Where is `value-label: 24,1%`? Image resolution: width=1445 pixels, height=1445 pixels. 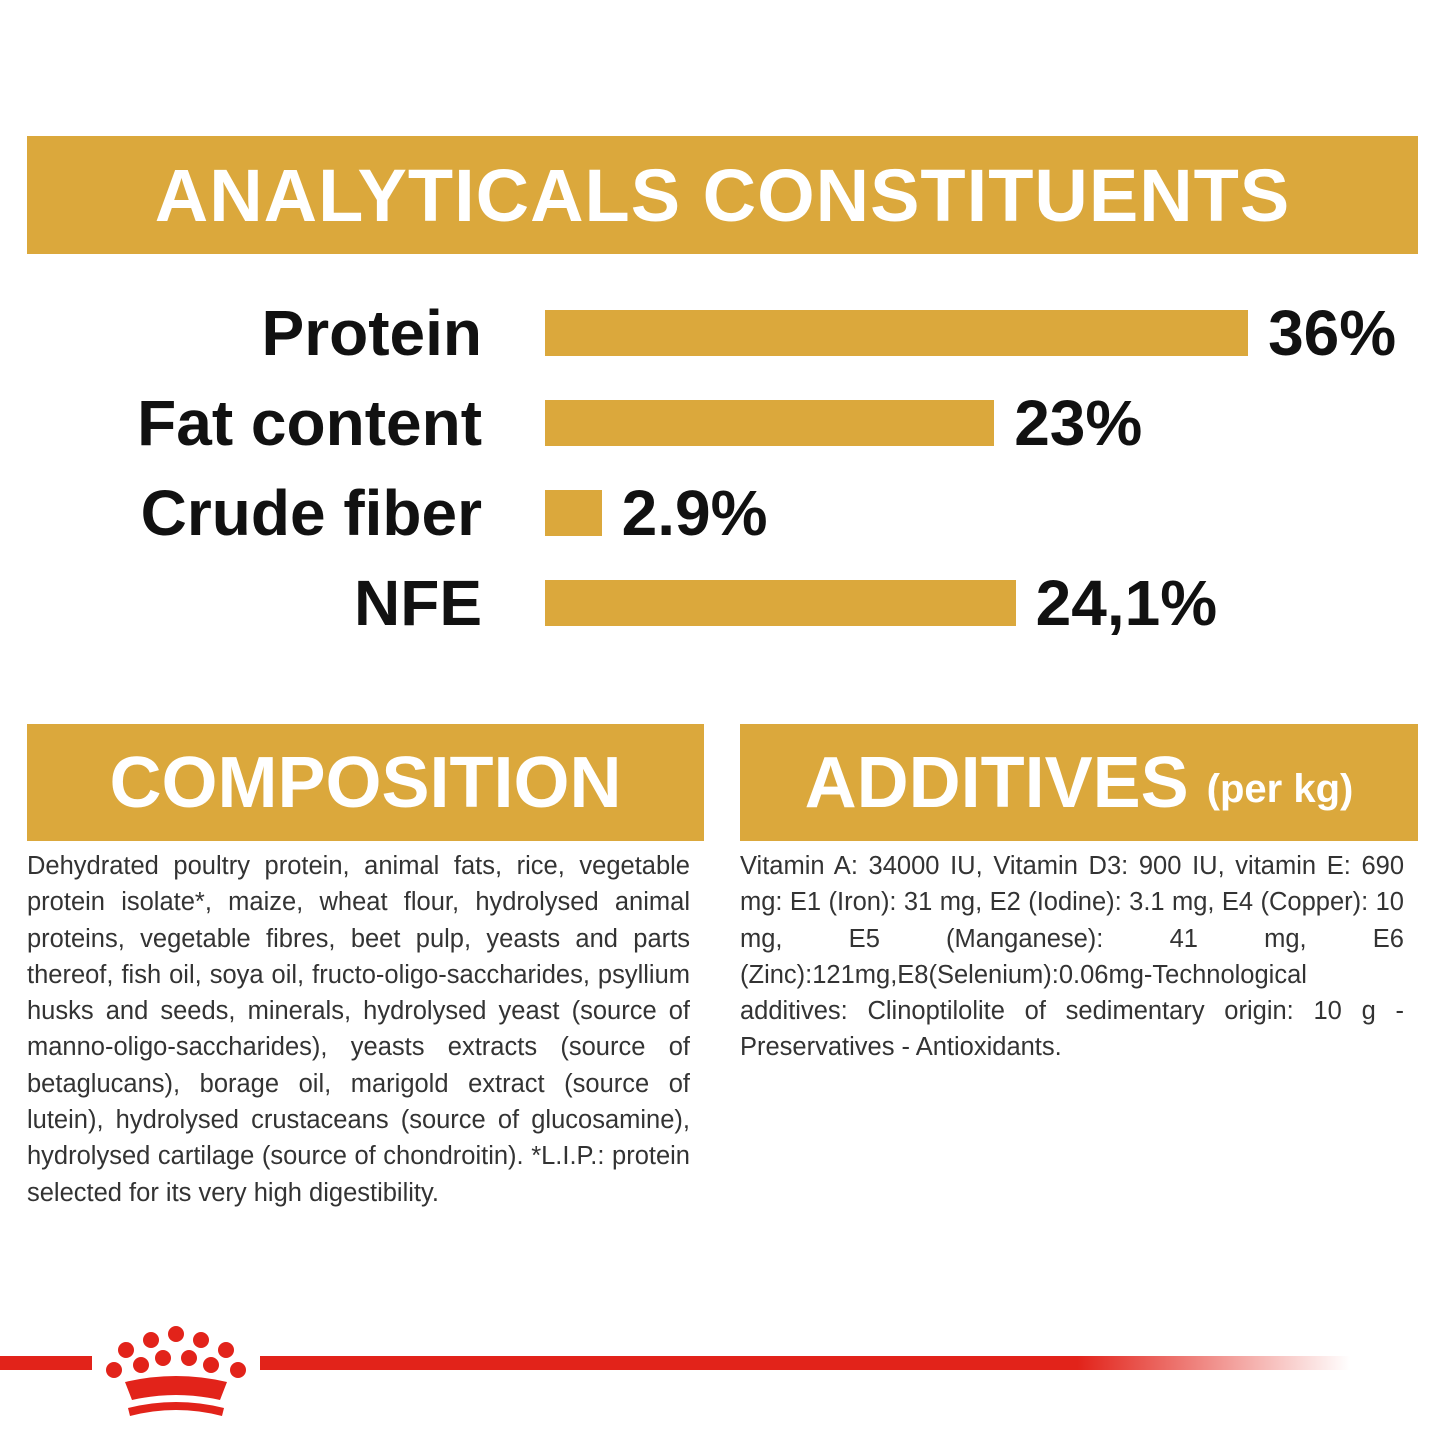 value-label: 24,1% is located at coordinates (1126, 603).